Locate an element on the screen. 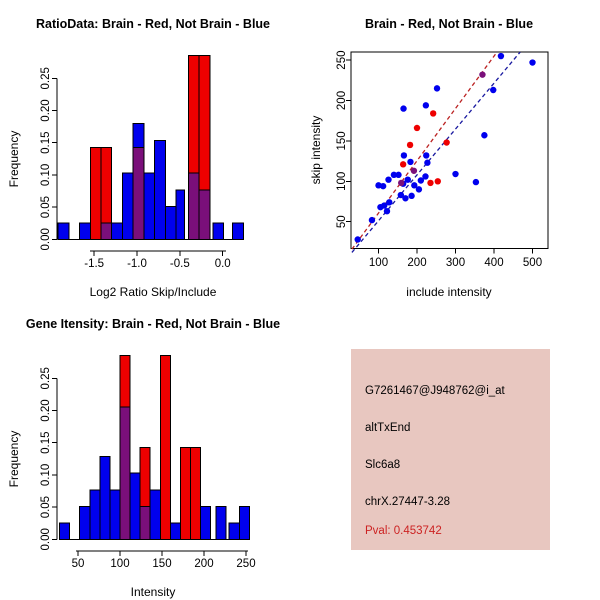 Image resolution: width=600 pixels, height=600 pixels. x-tick-label: 500 is located at coordinates (532, 263).